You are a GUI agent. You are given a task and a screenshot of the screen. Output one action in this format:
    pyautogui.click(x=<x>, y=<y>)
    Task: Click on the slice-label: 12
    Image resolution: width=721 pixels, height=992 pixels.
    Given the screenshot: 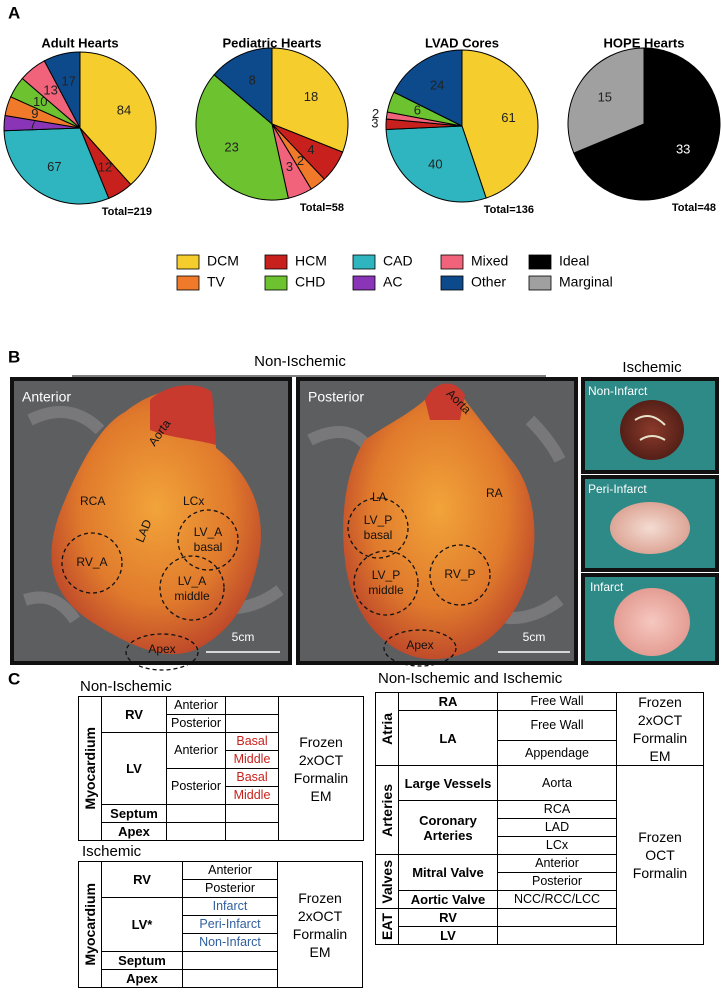 What is the action you would take?
    pyautogui.click(x=105, y=166)
    